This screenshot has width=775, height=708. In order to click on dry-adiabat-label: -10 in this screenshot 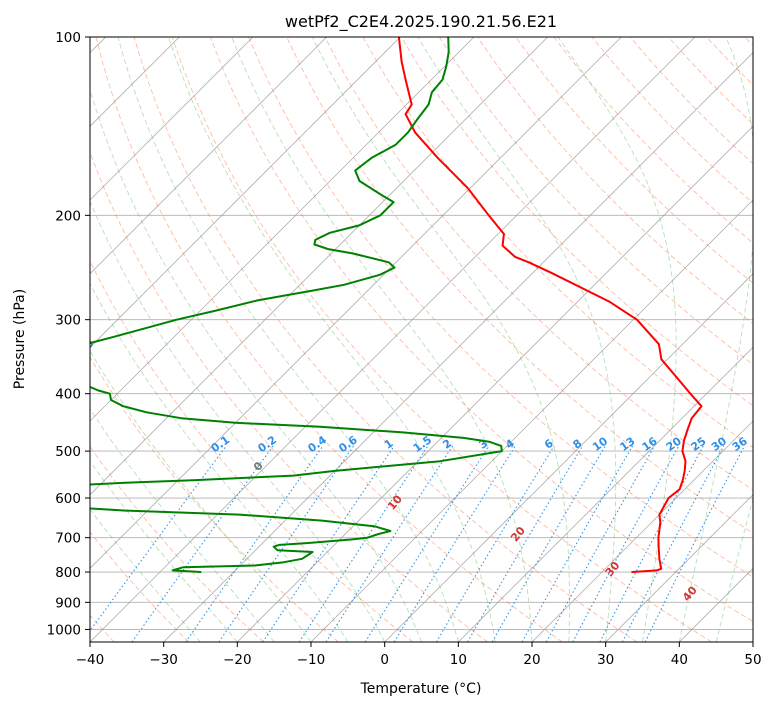, I will do `click(85, 349)`.